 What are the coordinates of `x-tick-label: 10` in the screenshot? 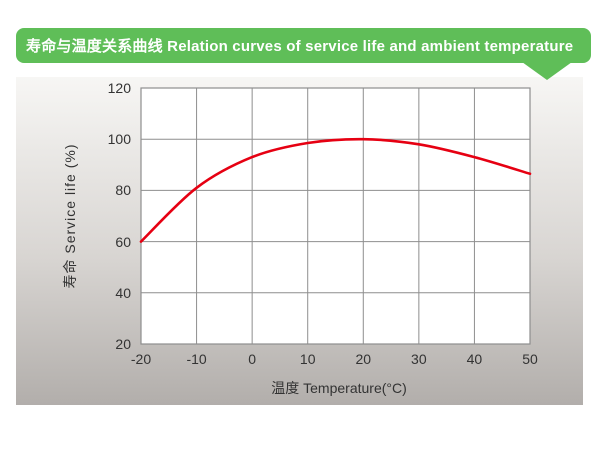 It's located at (307, 359).